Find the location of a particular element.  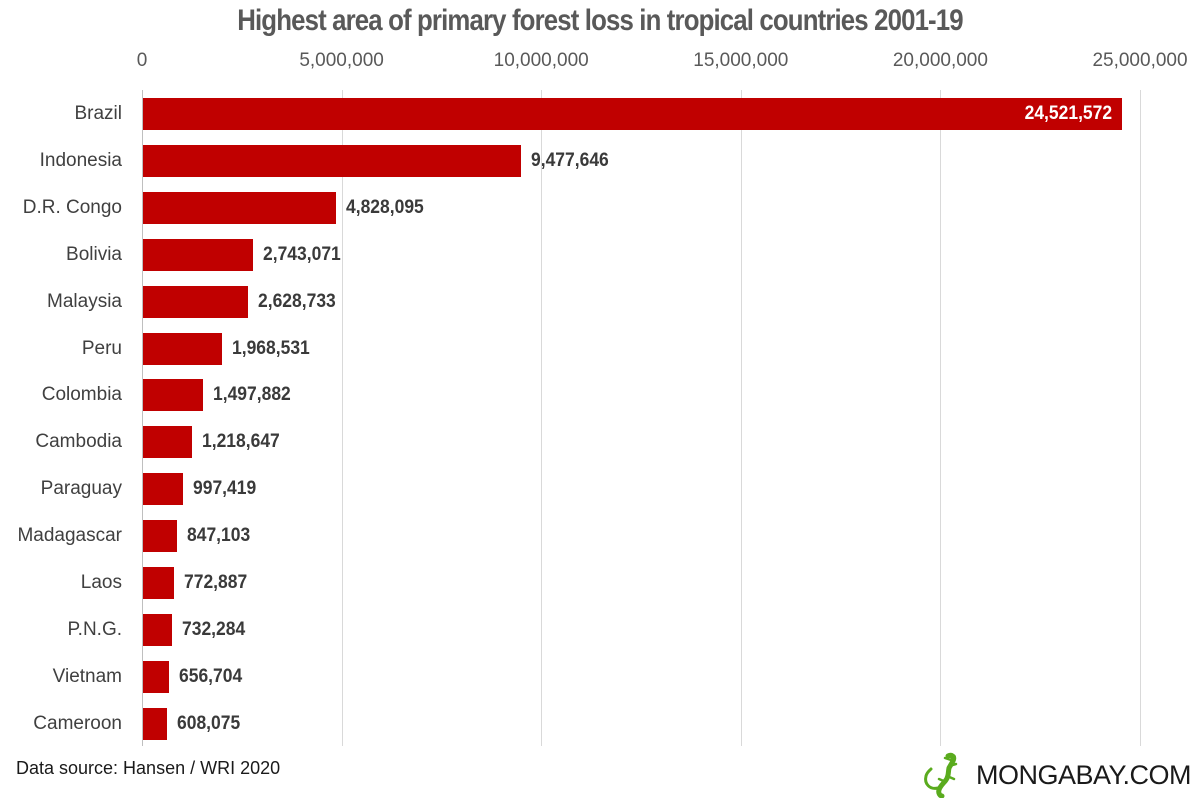

category-label: Cameroon is located at coordinates (77, 723).